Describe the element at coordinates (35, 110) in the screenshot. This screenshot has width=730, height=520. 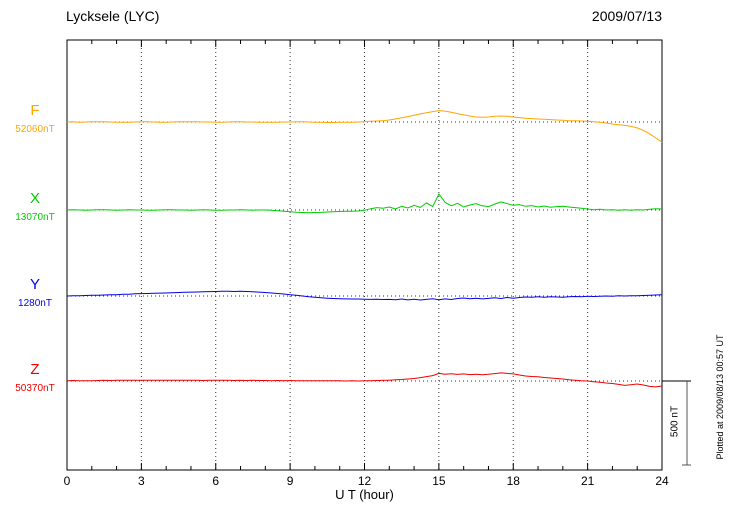
I see `series-letter-F: F` at that location.